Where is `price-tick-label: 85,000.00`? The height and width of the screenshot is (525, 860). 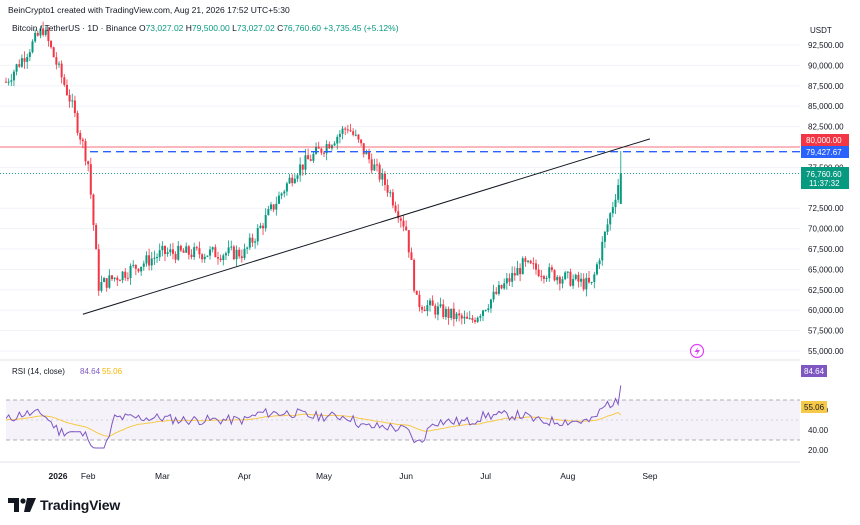
price-tick-label: 85,000.00 is located at coordinates (826, 106).